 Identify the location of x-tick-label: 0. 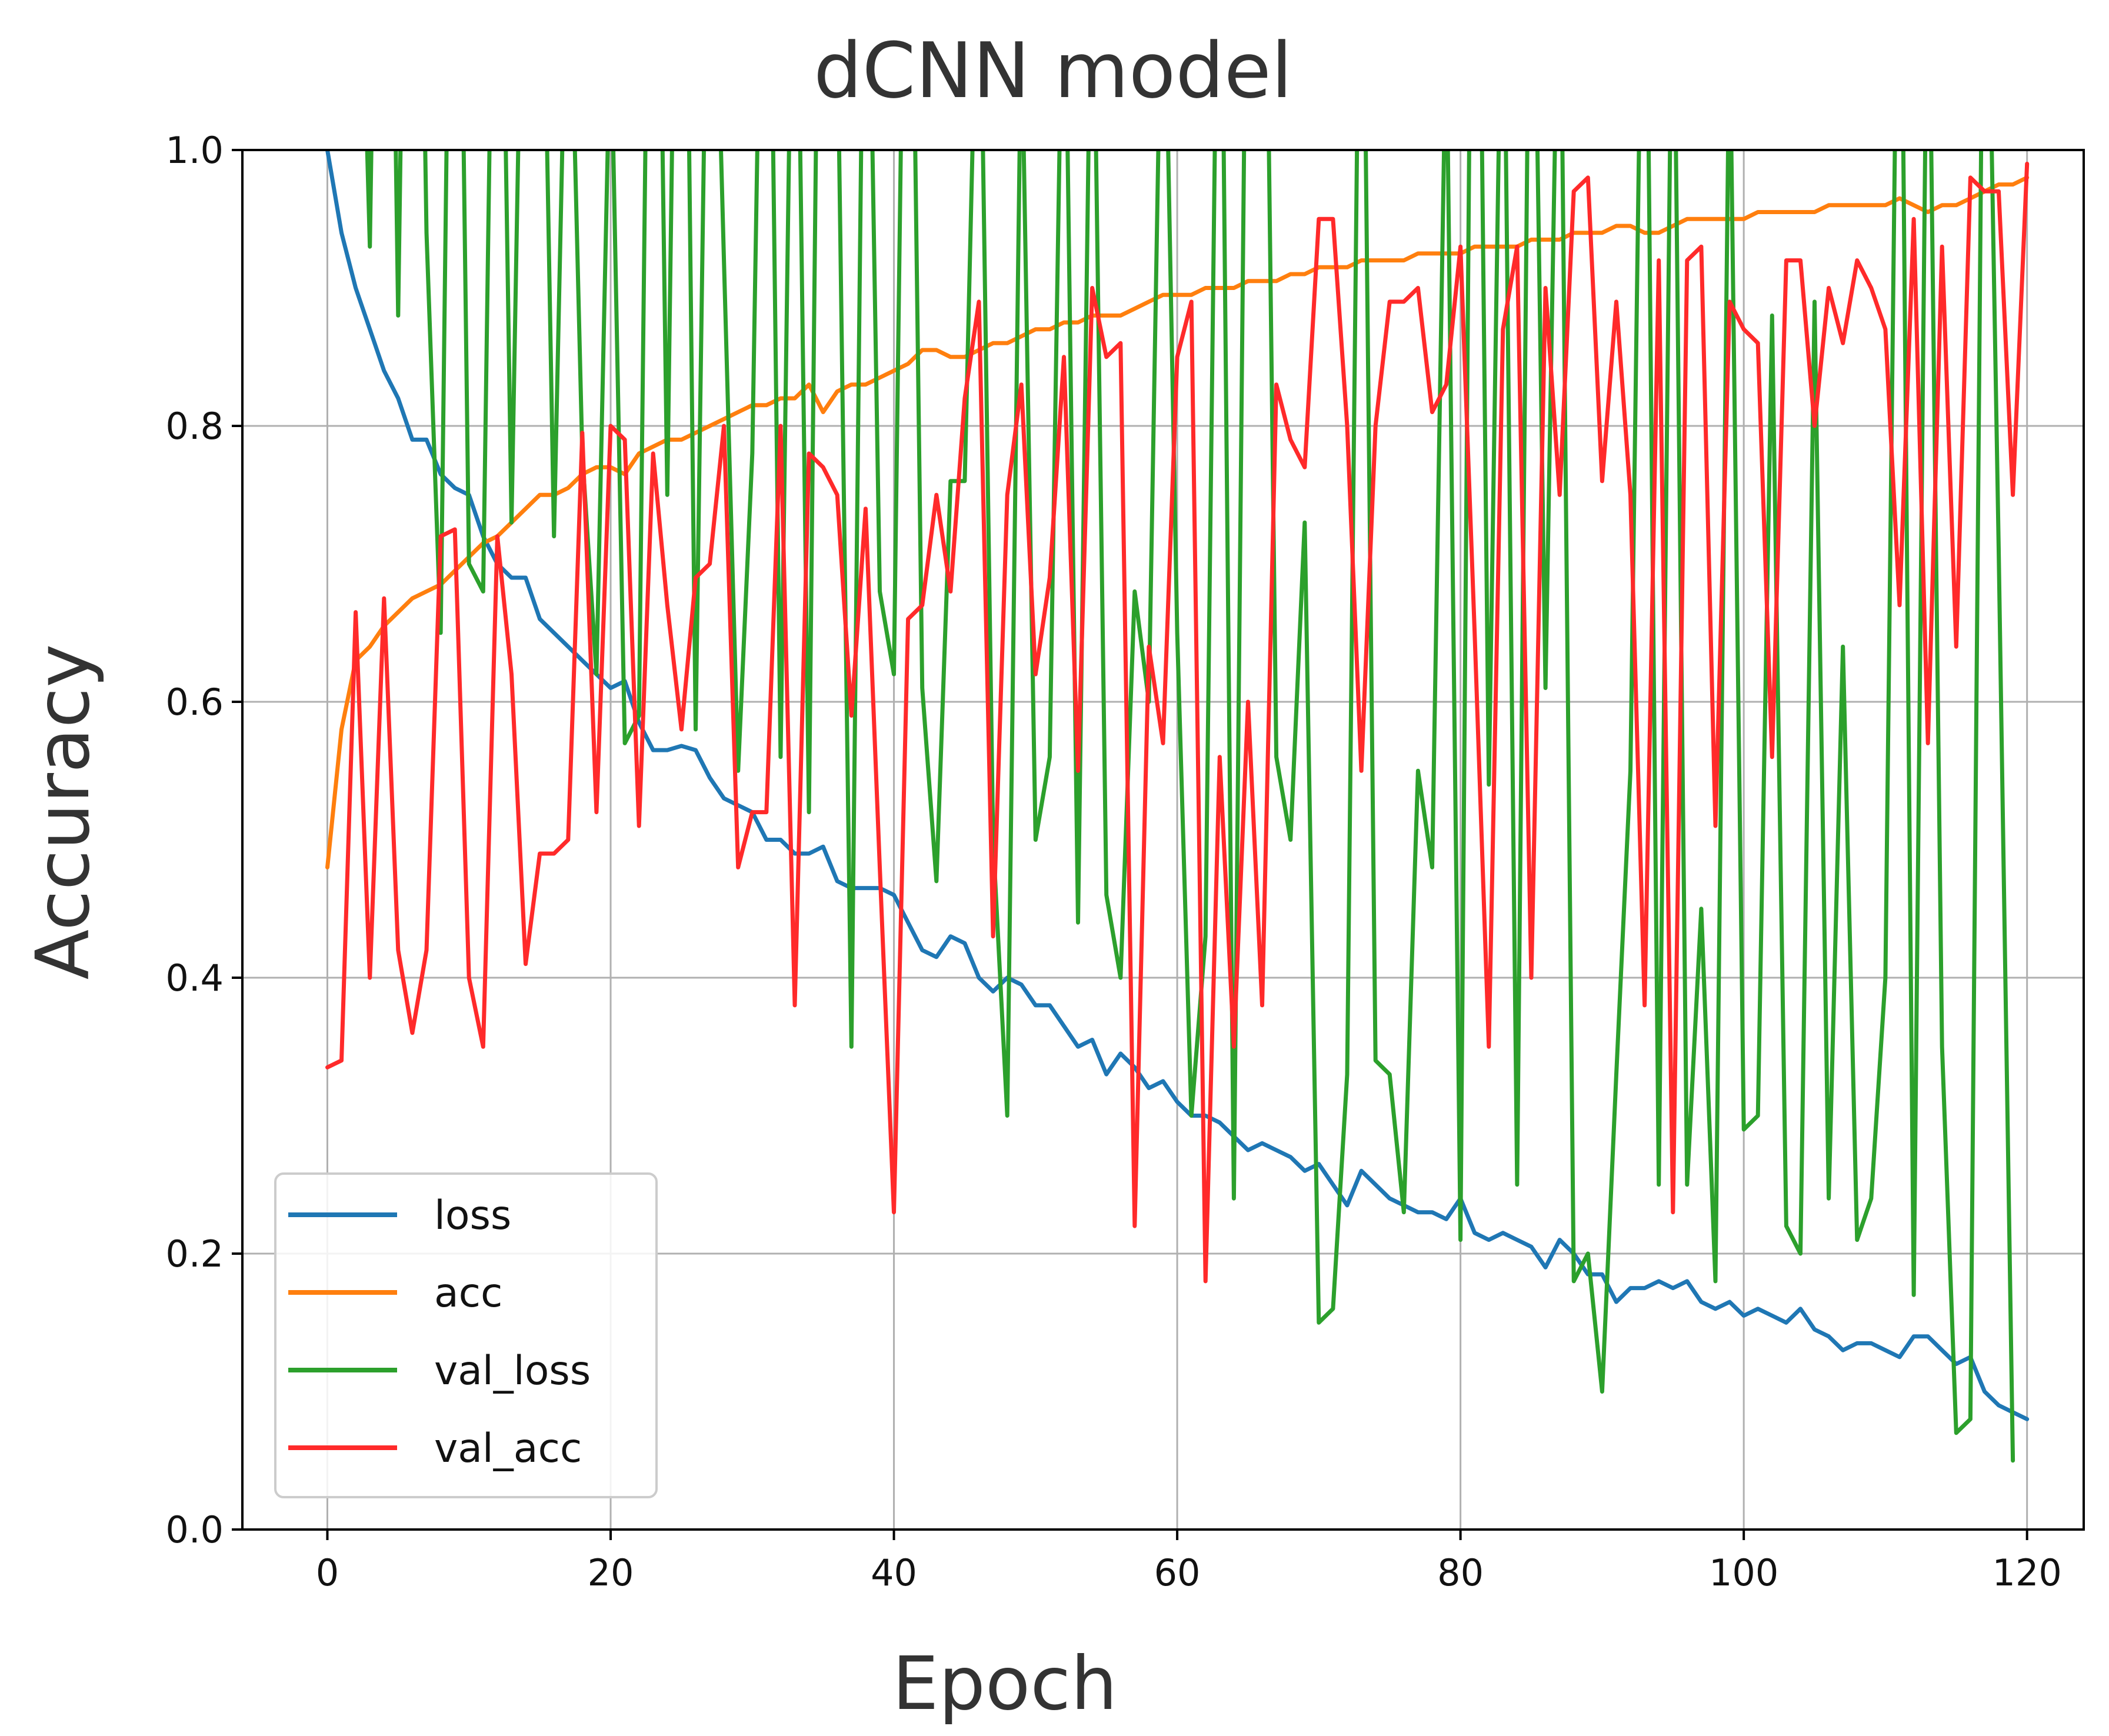
(327, 1572).